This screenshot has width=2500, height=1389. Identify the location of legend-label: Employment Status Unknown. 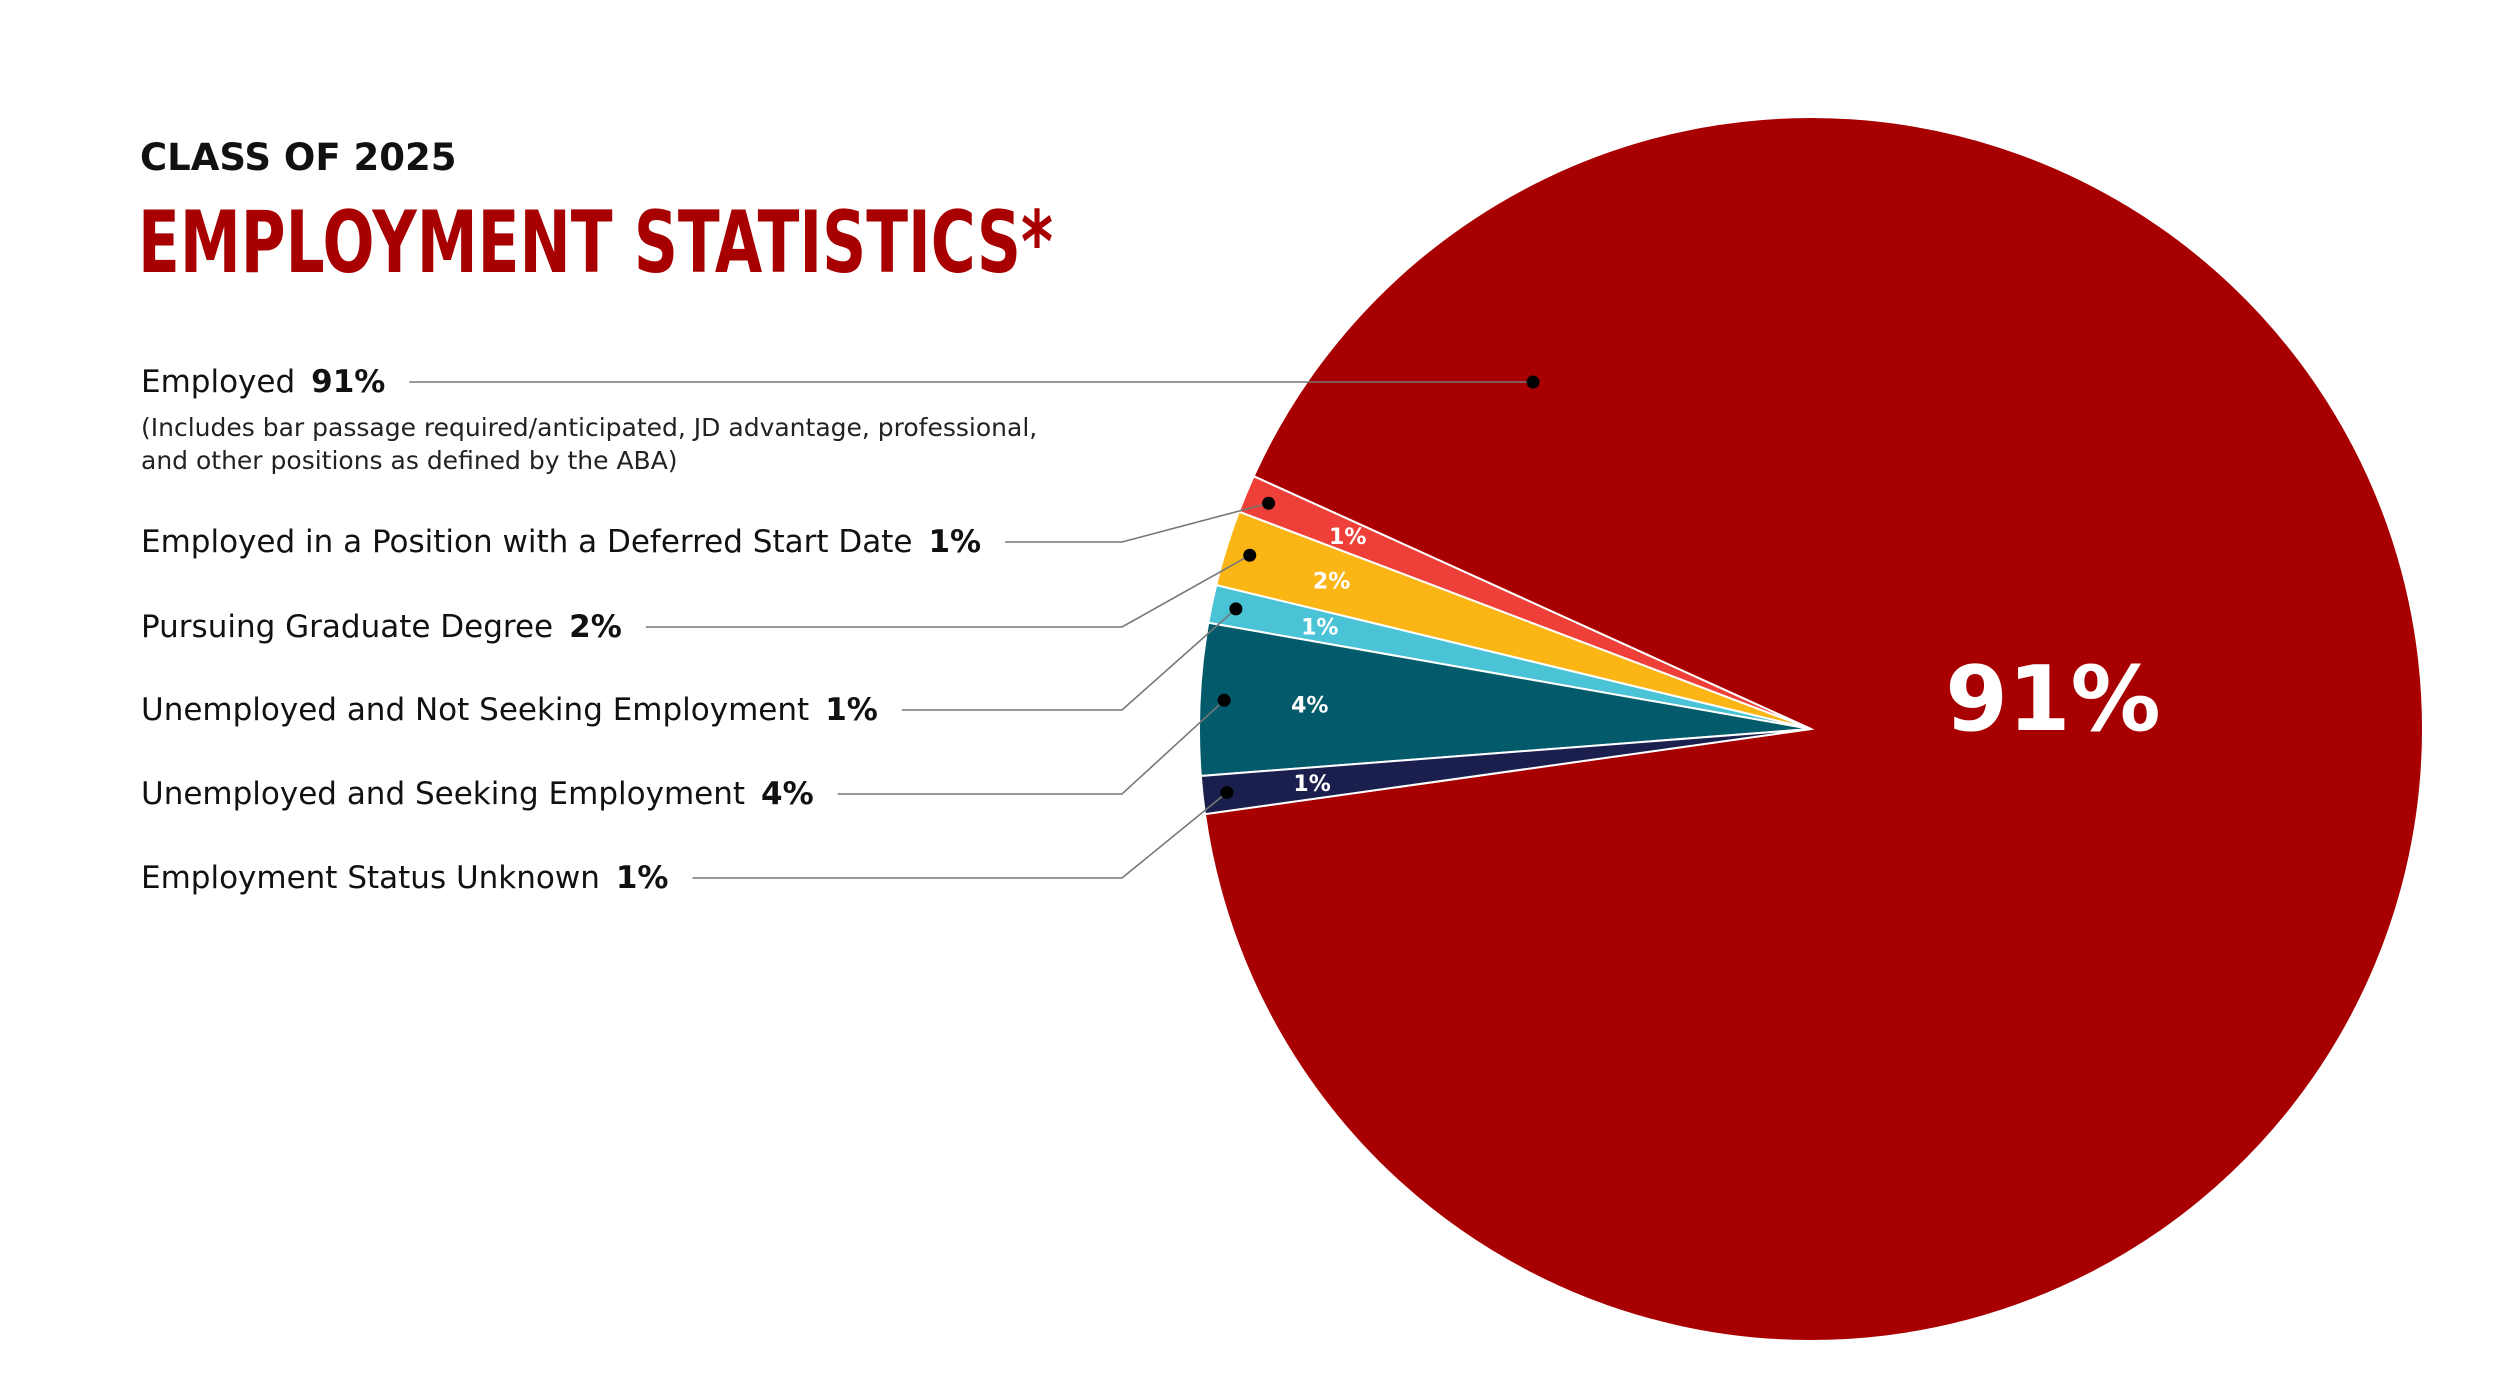
(370, 878).